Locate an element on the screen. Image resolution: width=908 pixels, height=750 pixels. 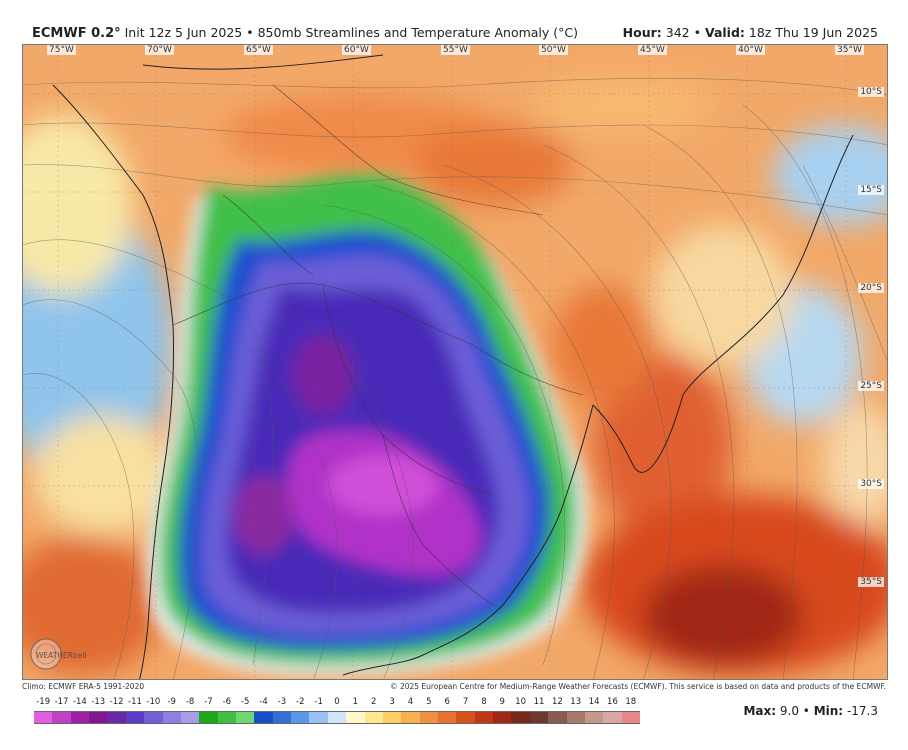
colorbar-label: -12 is located at coordinates (116, 702).